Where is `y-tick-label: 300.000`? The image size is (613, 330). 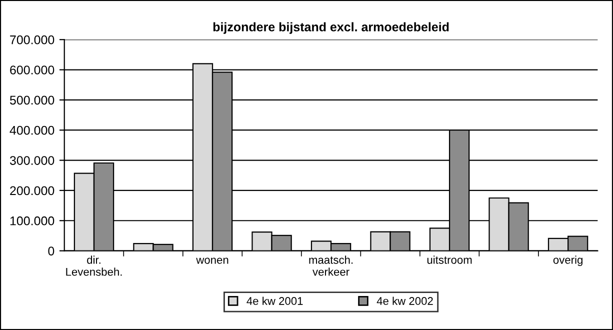 y-tick-label: 300.000 is located at coordinates (32, 160).